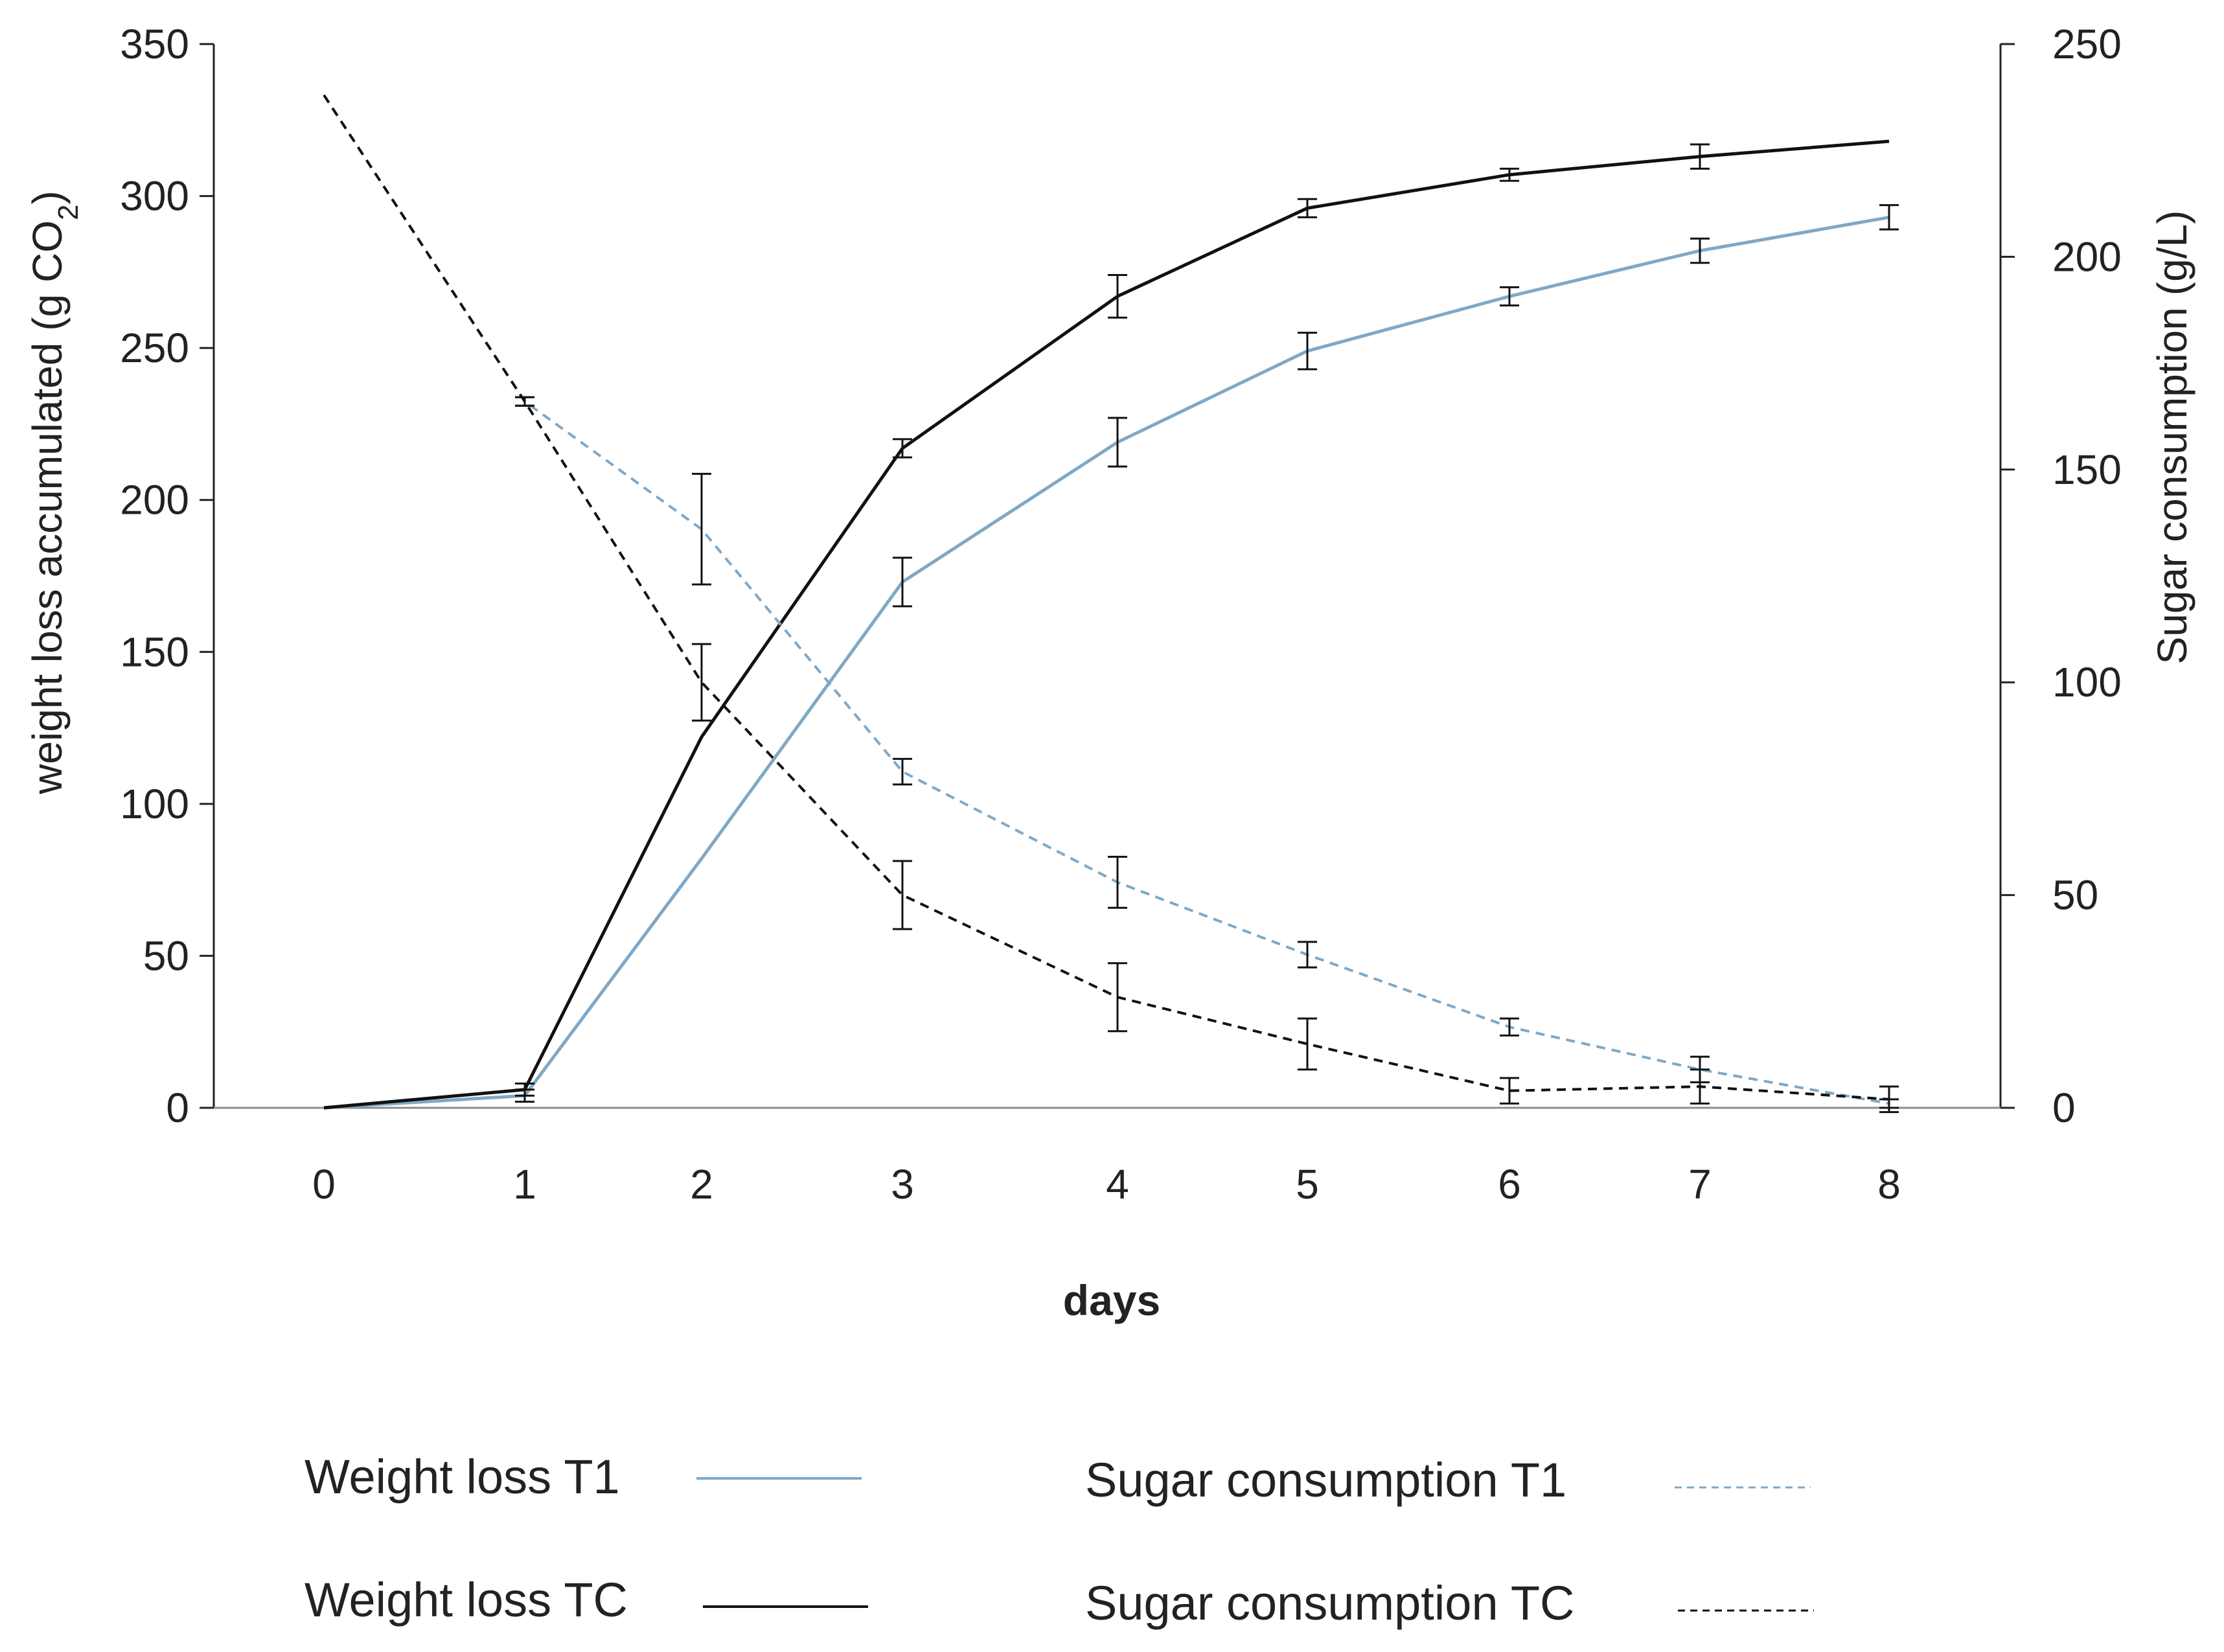 Image resolution: width=2224 pixels, height=1652 pixels. What do you see at coordinates (466, 1600) in the screenshot?
I see `legend-label: Weight loss TC` at bounding box center [466, 1600].